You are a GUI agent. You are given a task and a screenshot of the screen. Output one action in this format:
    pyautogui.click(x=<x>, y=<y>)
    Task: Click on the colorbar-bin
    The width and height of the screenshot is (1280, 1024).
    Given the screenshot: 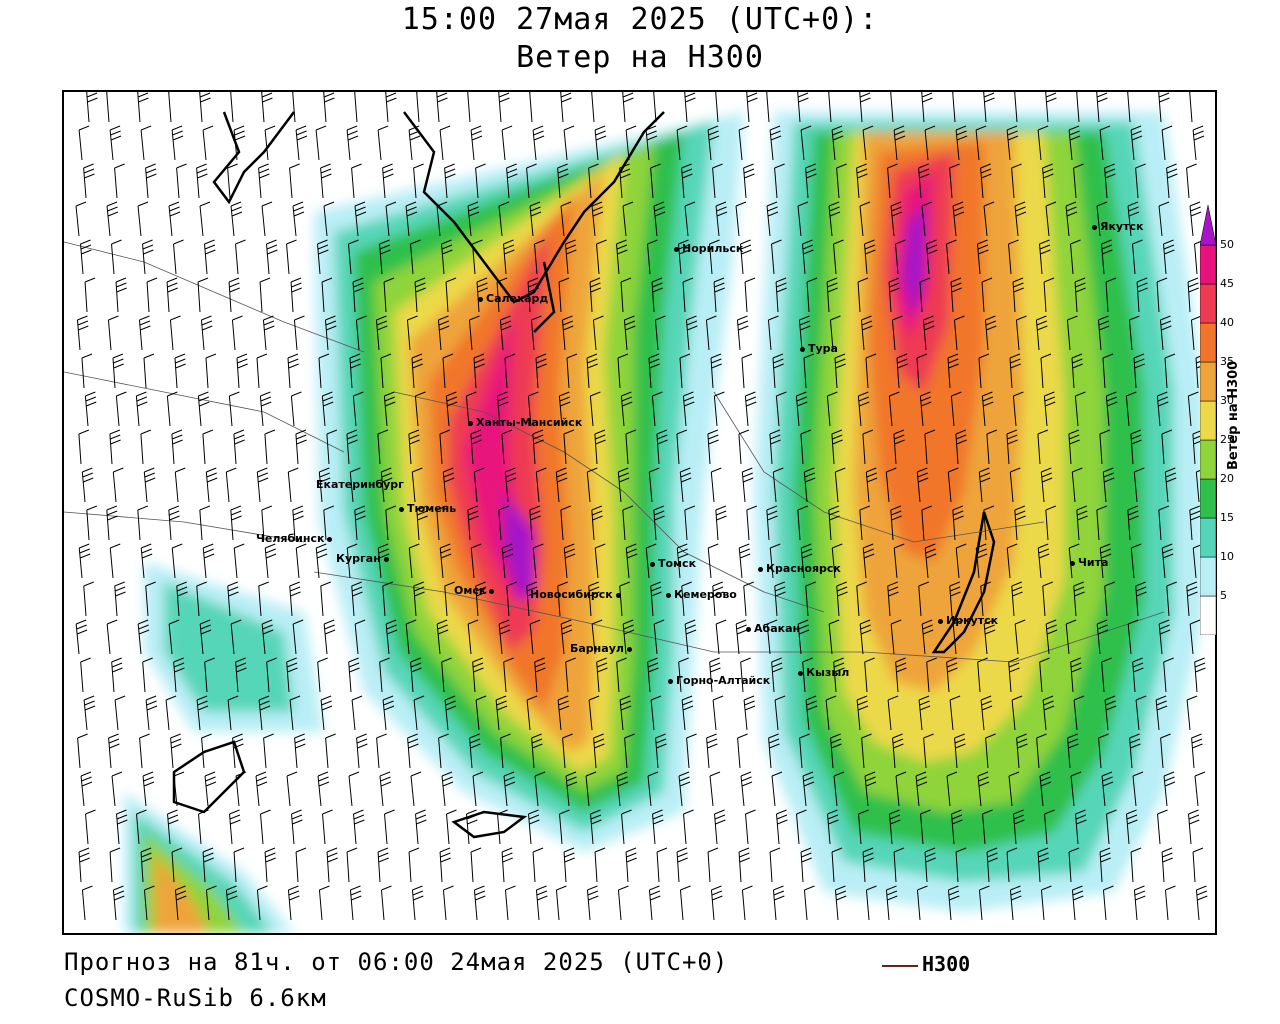 What is the action you would take?
    pyautogui.click(x=1208, y=264)
    